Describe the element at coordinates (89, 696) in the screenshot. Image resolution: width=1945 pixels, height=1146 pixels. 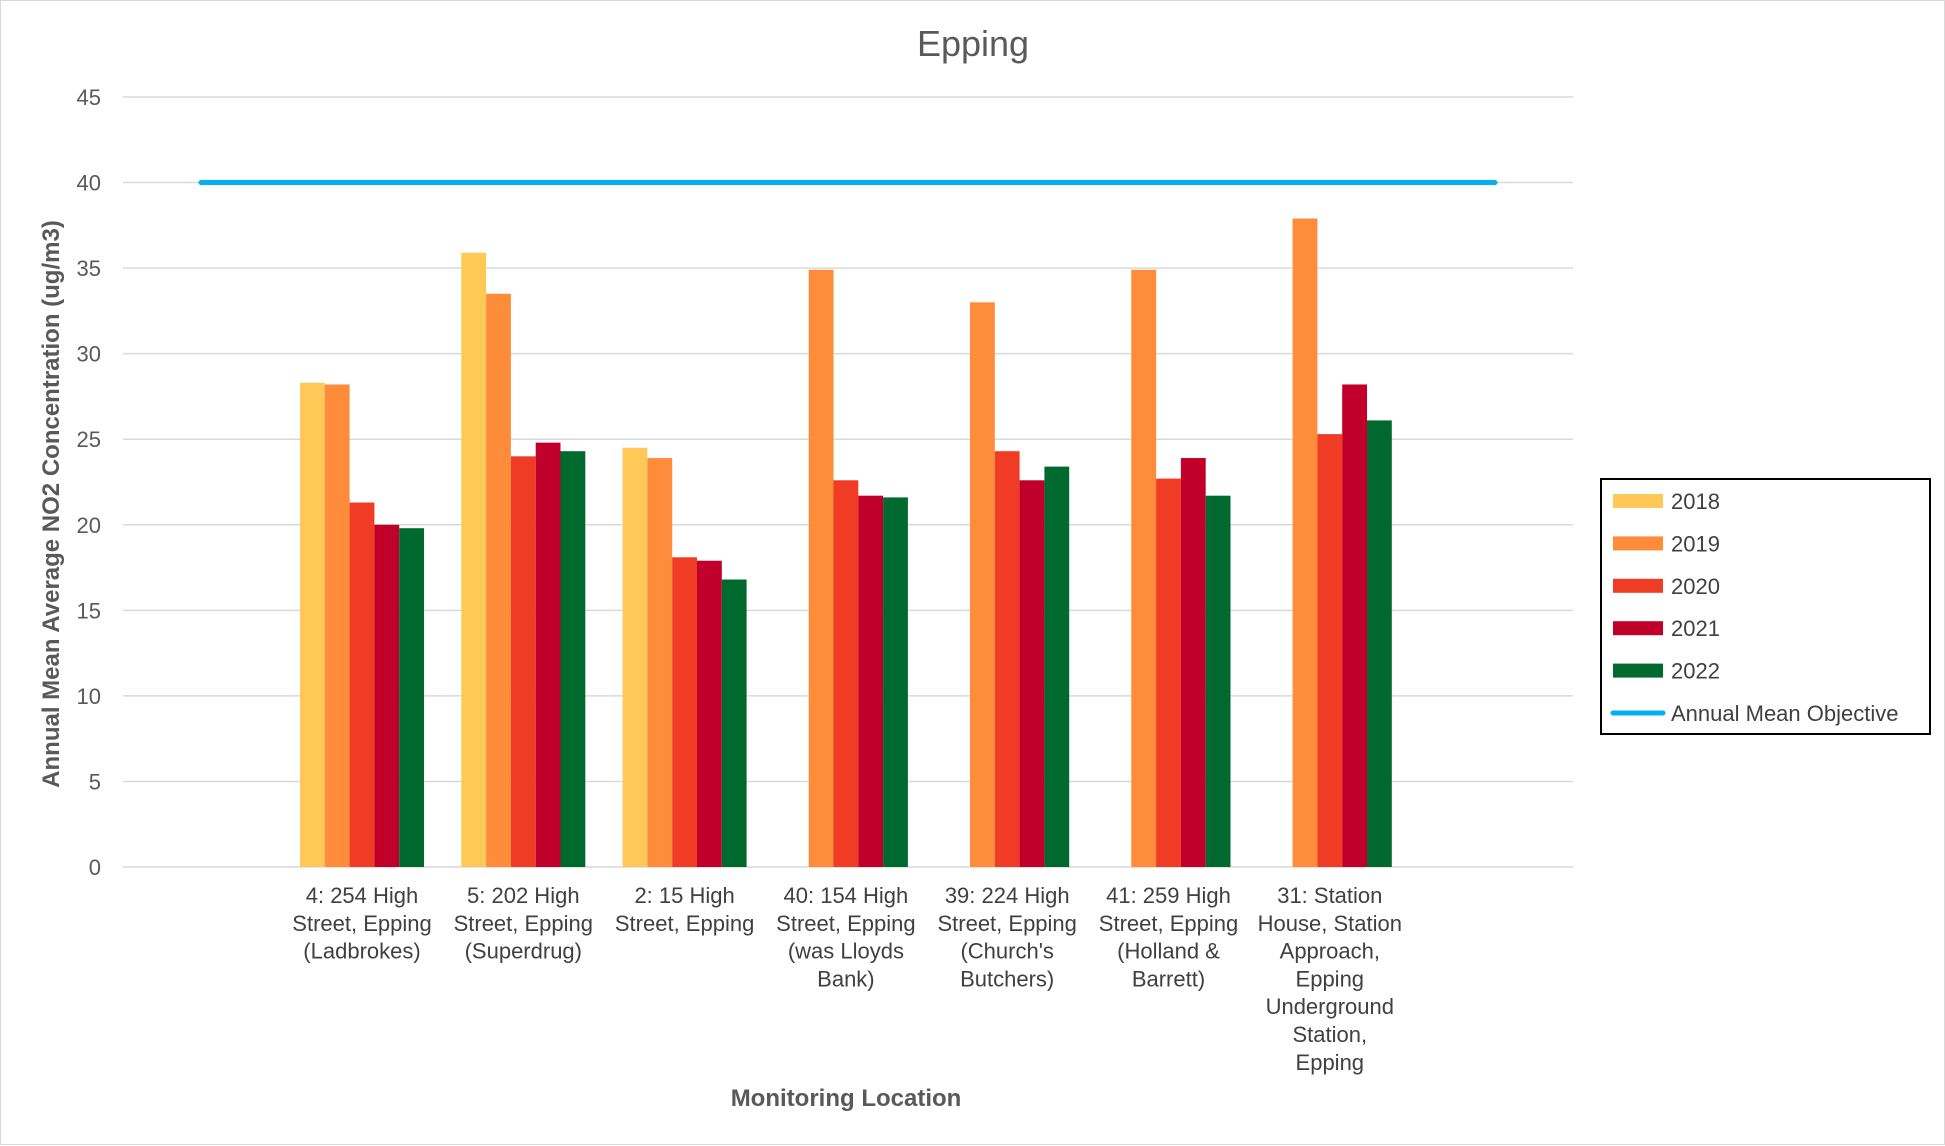
I see `y-tick-label: 10` at that location.